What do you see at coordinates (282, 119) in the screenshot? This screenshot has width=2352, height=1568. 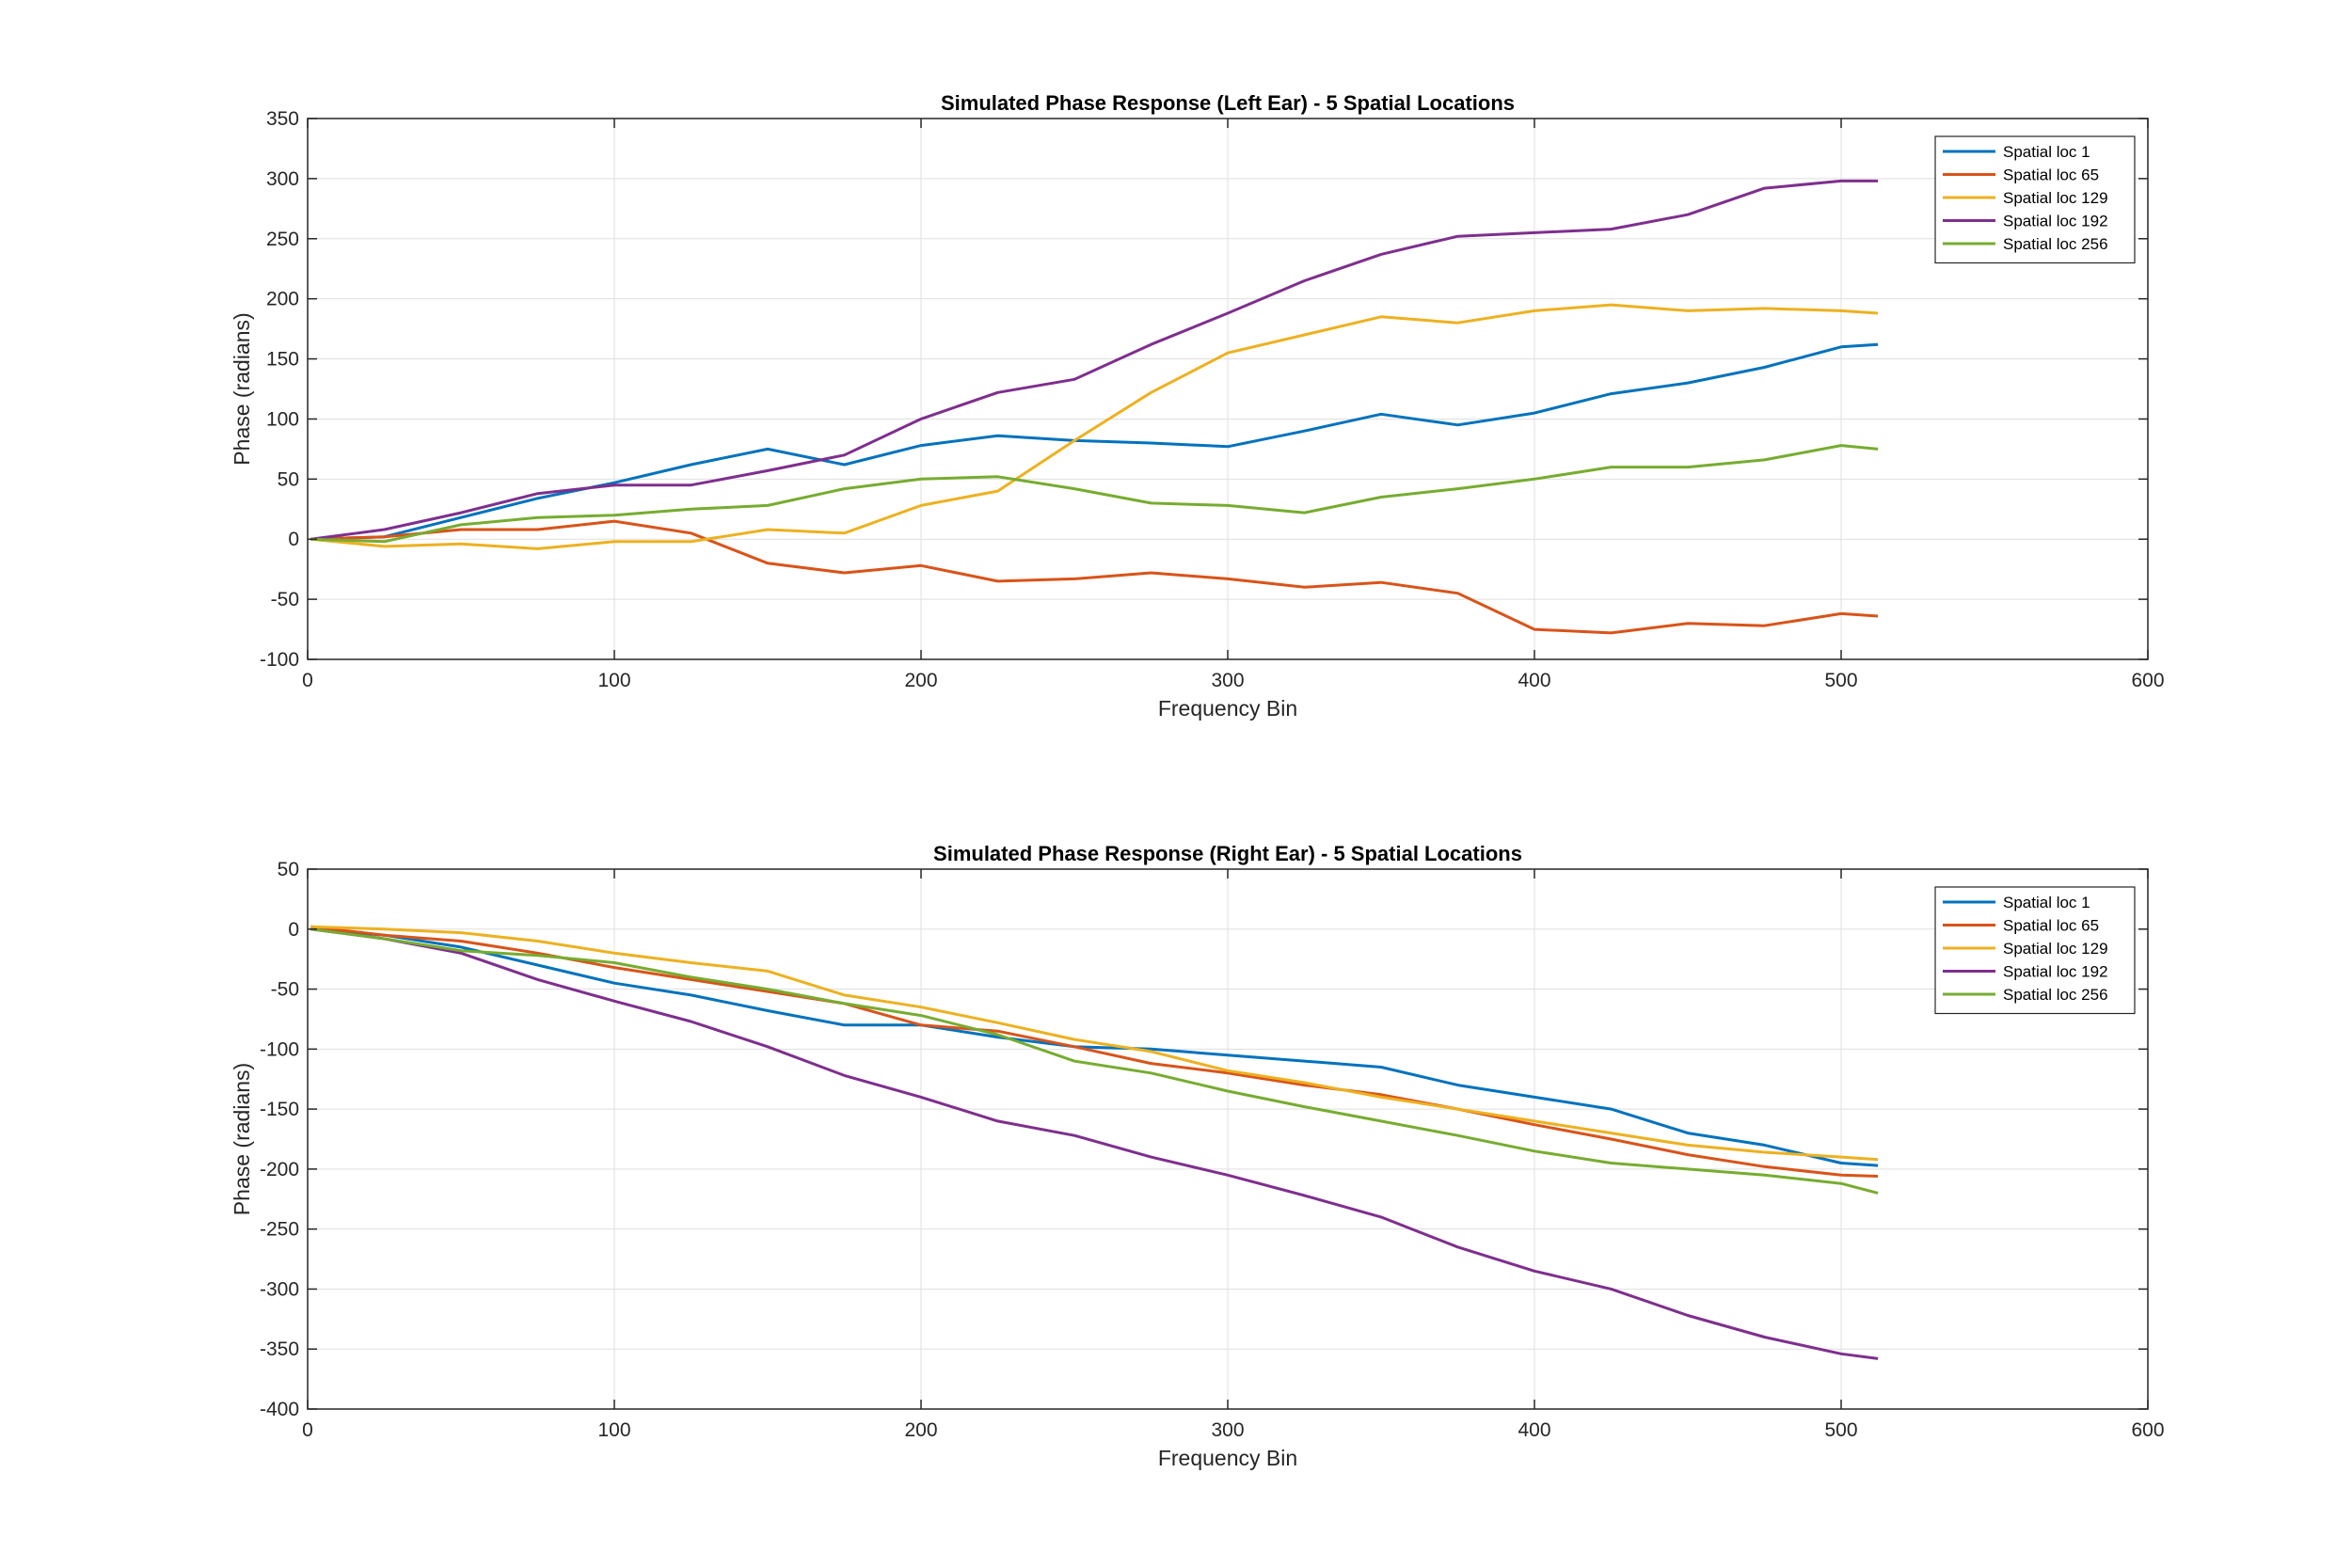 I see `y-tick-label: 350` at bounding box center [282, 119].